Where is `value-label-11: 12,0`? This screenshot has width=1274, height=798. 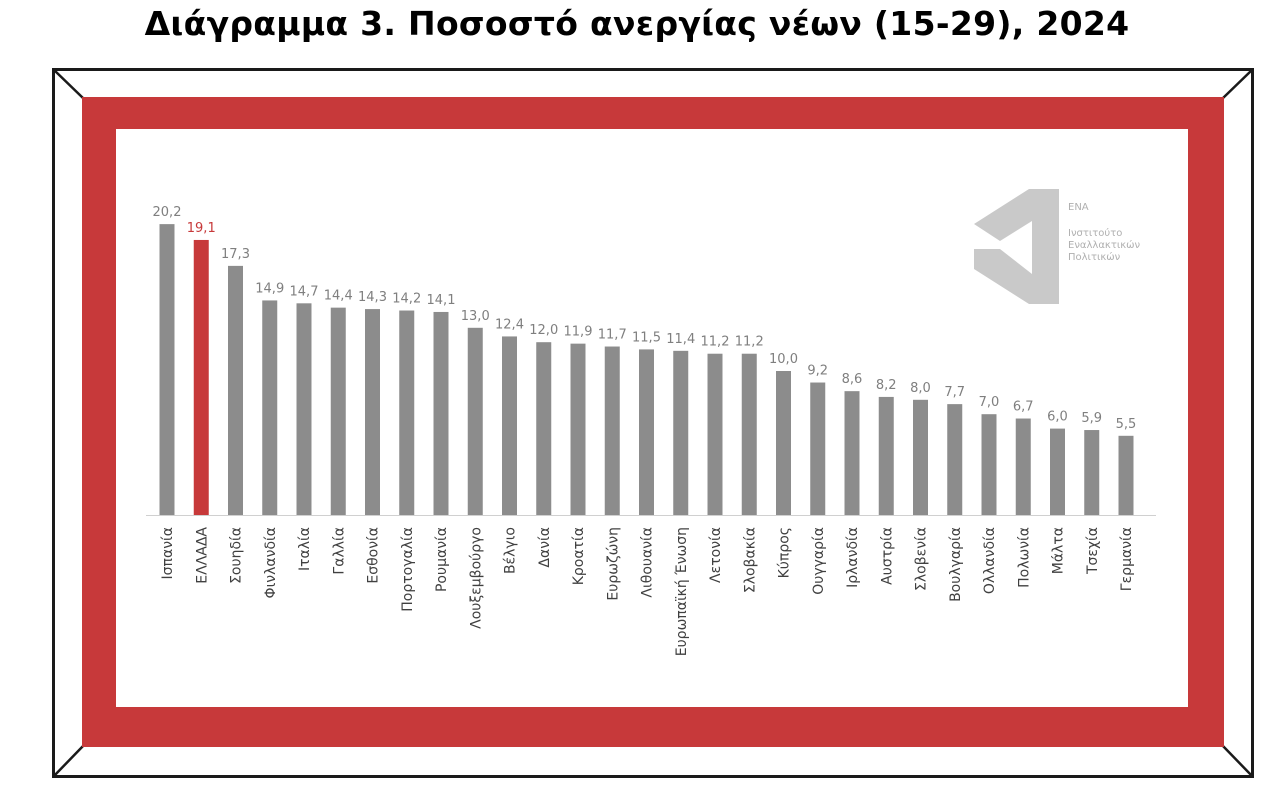 value-label-11: 12,0 is located at coordinates (543, 330).